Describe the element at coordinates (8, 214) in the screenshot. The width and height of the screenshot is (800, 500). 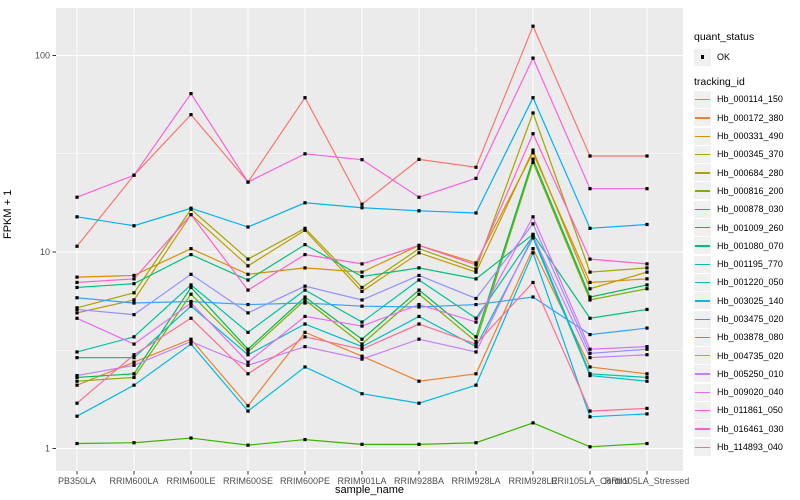
I see `y-axis-title: FPKM + 1` at that location.